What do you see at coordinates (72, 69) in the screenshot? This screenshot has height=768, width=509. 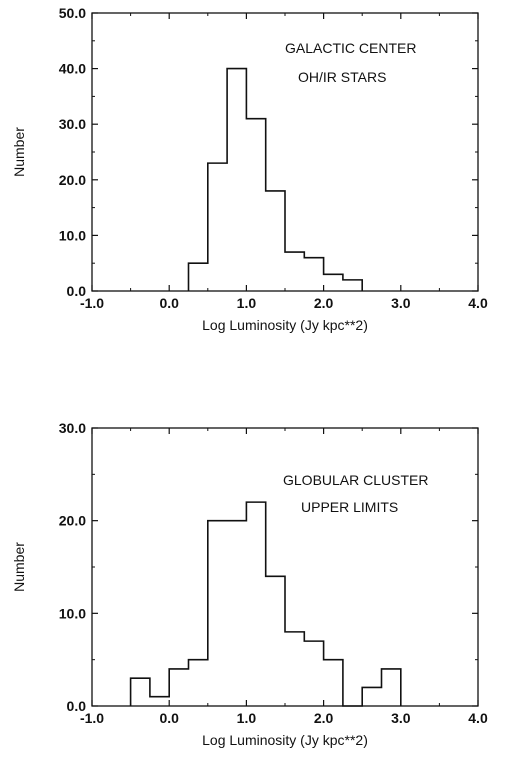 I see `y-tick-label: 40.0` at bounding box center [72, 69].